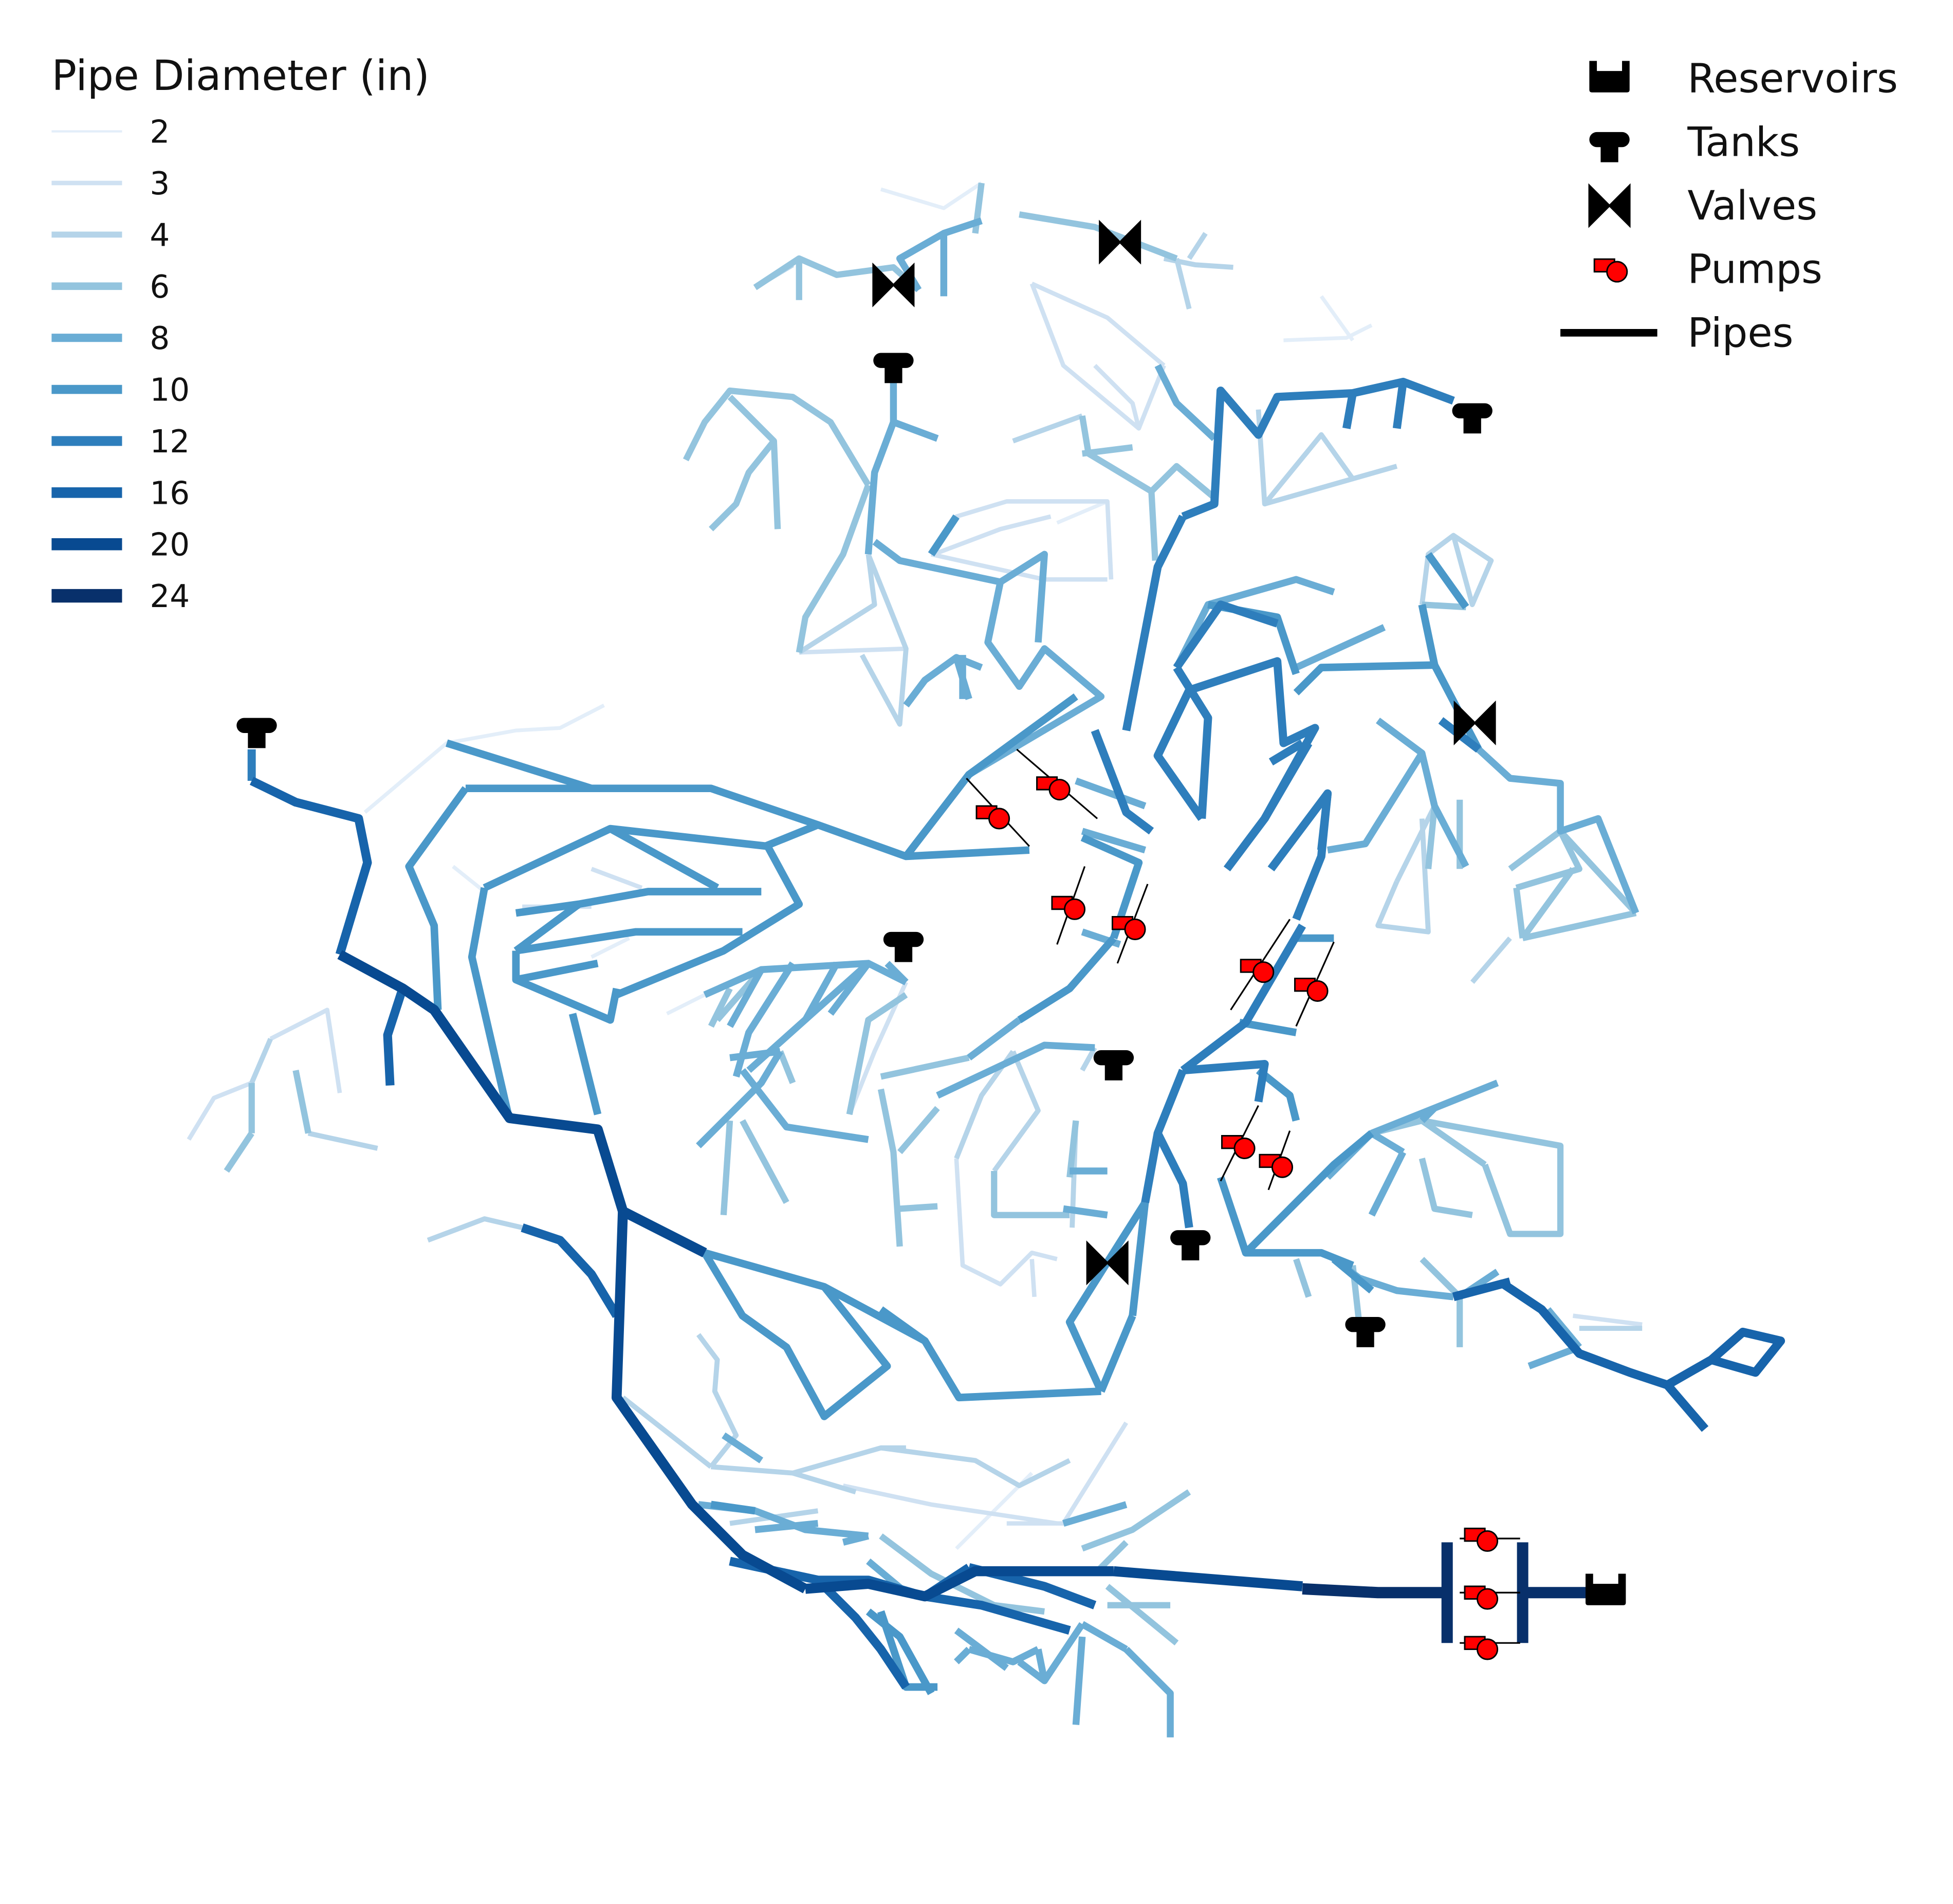  I want to click on legend-label: 6, so click(160, 287).